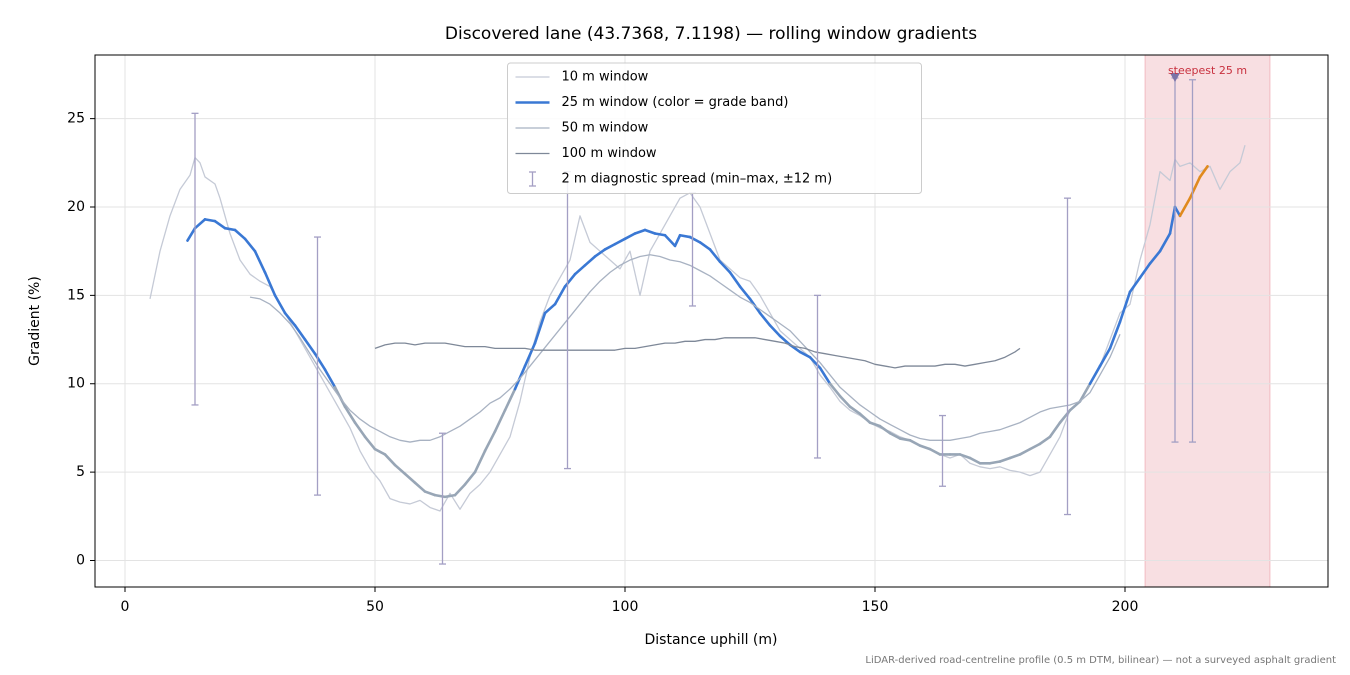 This screenshot has height=675, width=1350. I want to click on y-tick-label: 25, so click(76, 119).